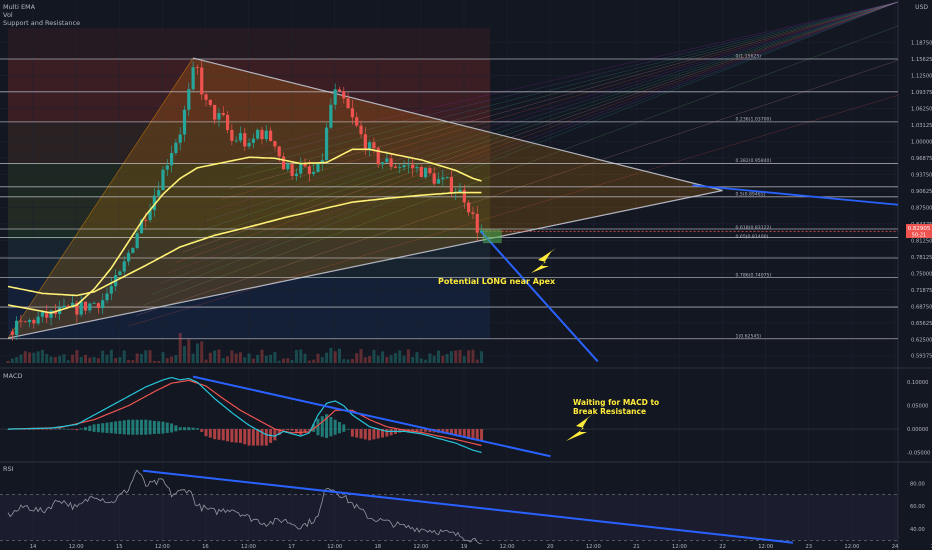 The image size is (932, 550). I want to click on macd-tick-label: 0.05000, so click(917, 407).